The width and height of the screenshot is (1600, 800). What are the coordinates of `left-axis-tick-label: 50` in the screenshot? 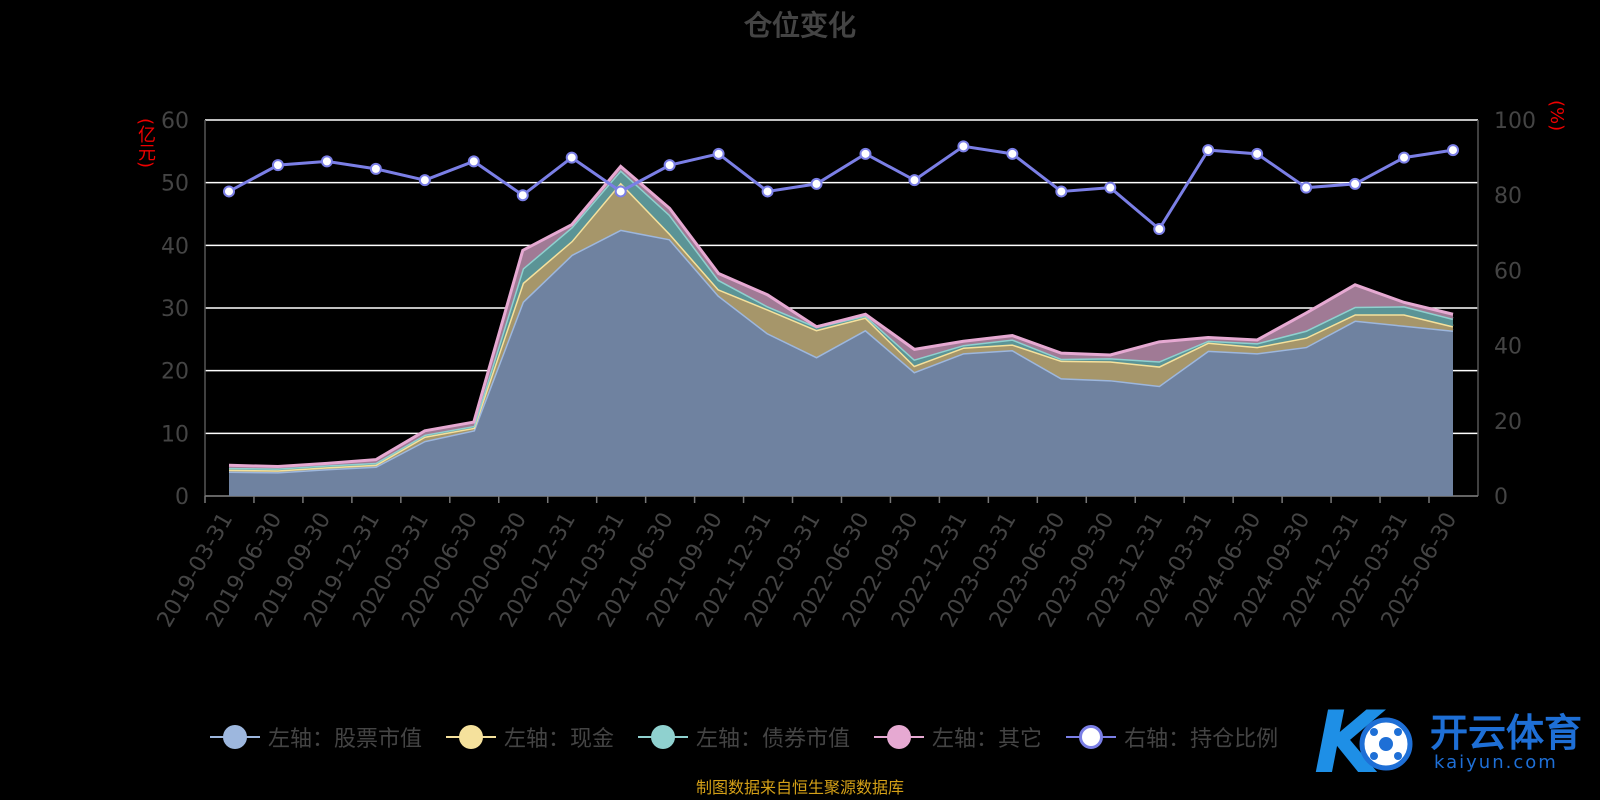 It's located at (175, 184).